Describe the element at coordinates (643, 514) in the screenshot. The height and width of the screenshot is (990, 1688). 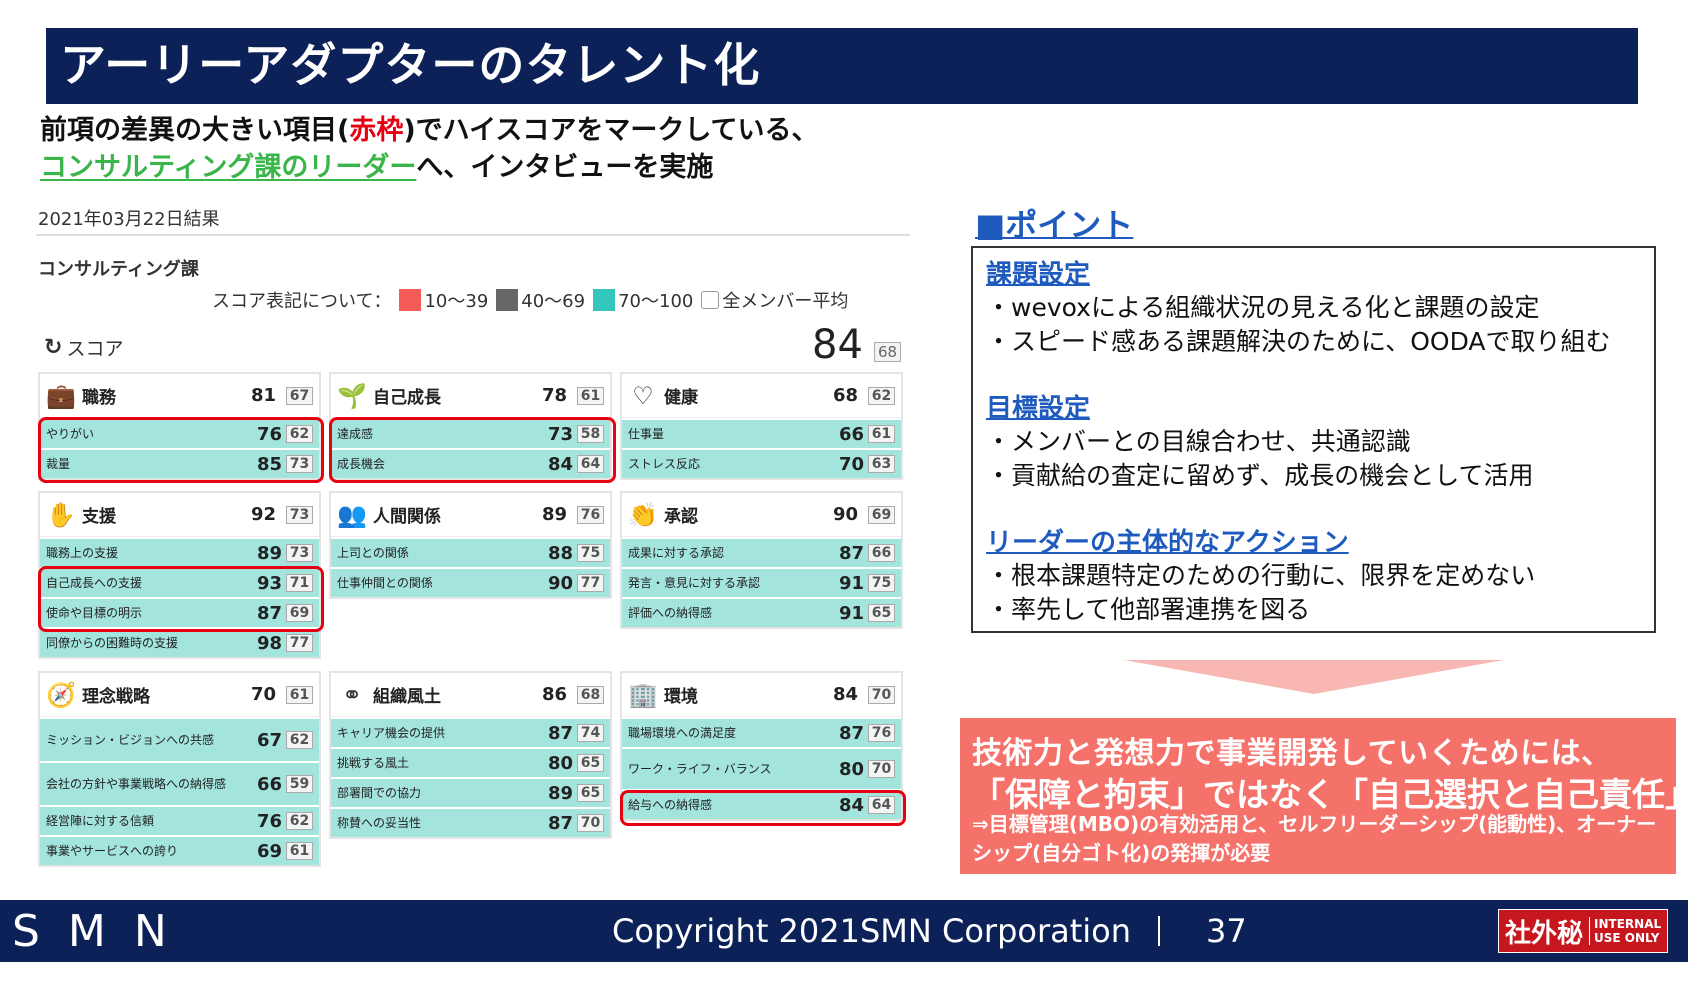
I see `applause-icon: 👏` at that location.